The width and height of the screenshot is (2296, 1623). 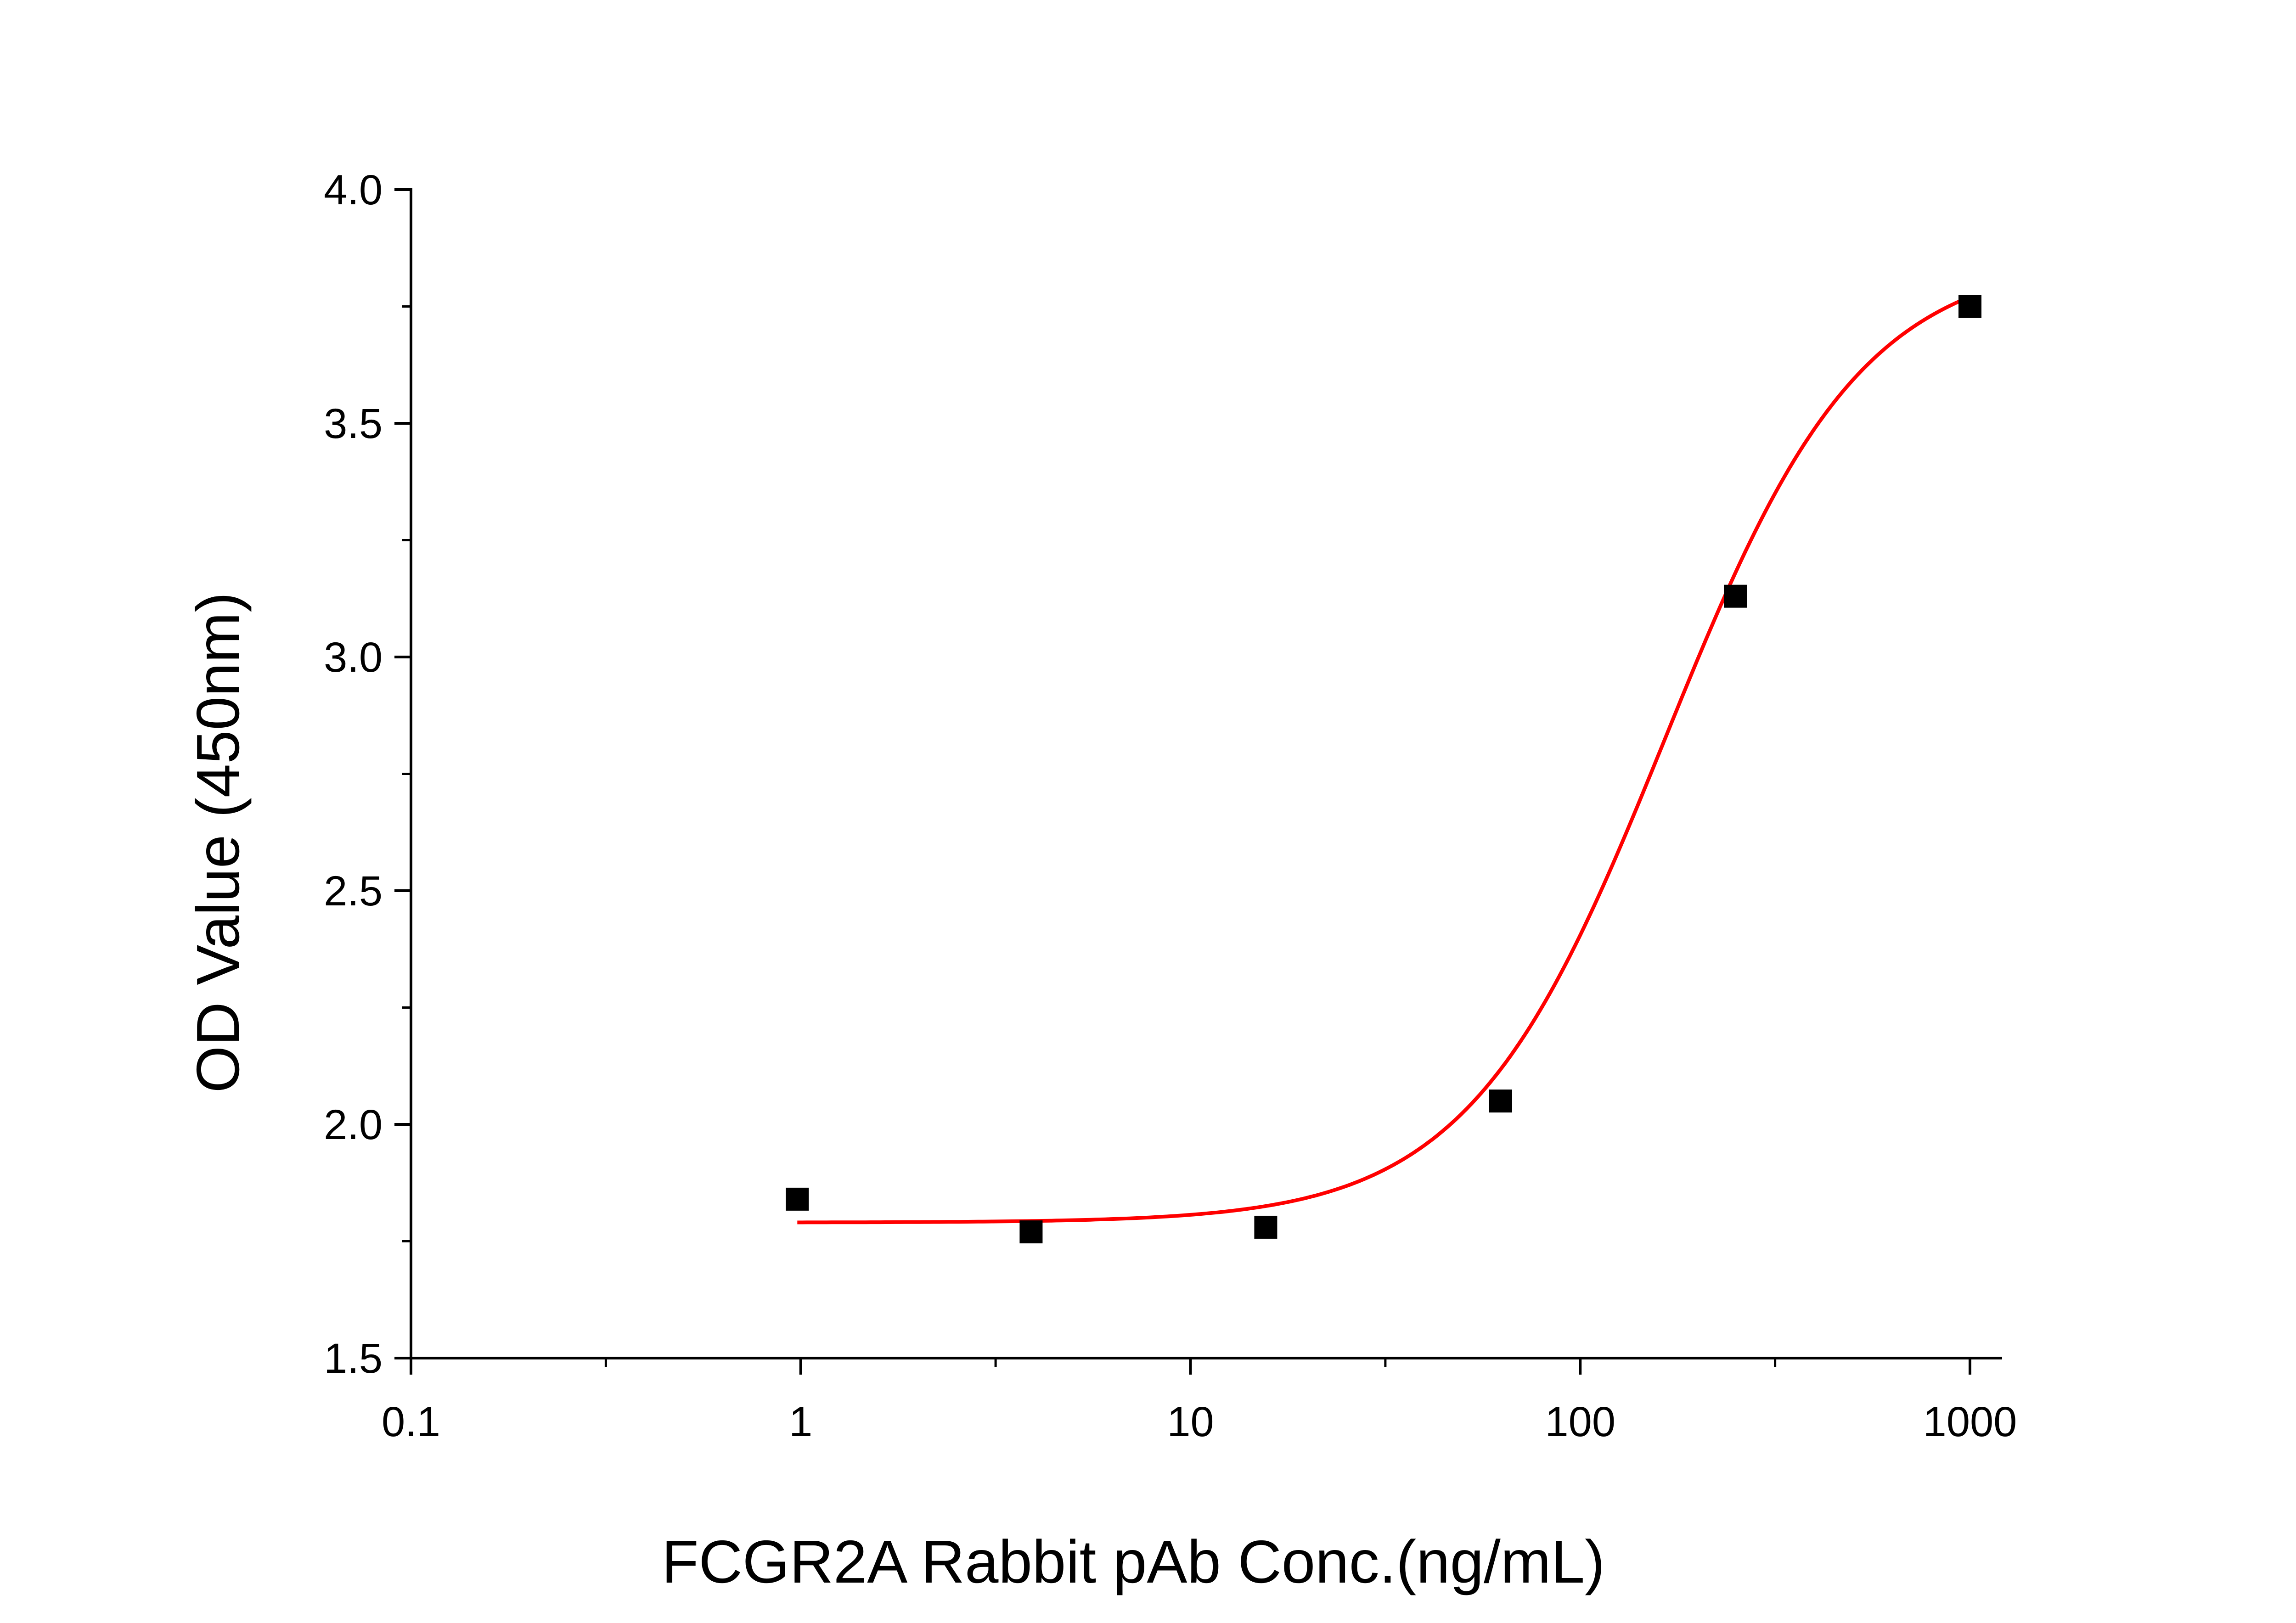 What do you see at coordinates (353, 423) in the screenshot?
I see `y-tick-label: 3.5` at bounding box center [353, 423].